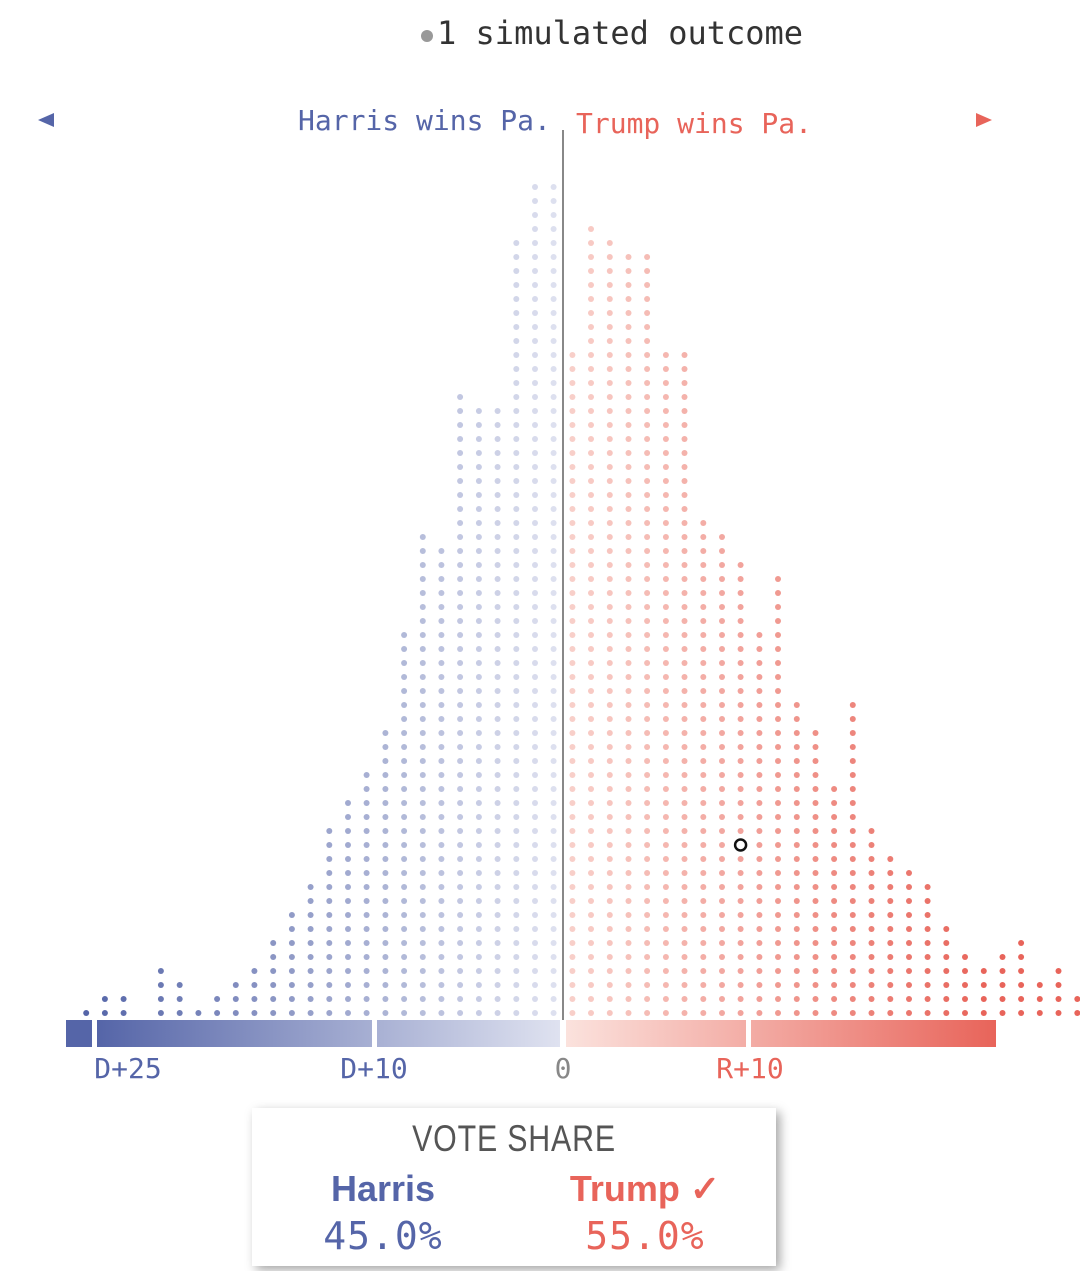  Describe the element at coordinates (612, 33) in the screenshot. I see `legend: 1 simulated outcome` at that location.